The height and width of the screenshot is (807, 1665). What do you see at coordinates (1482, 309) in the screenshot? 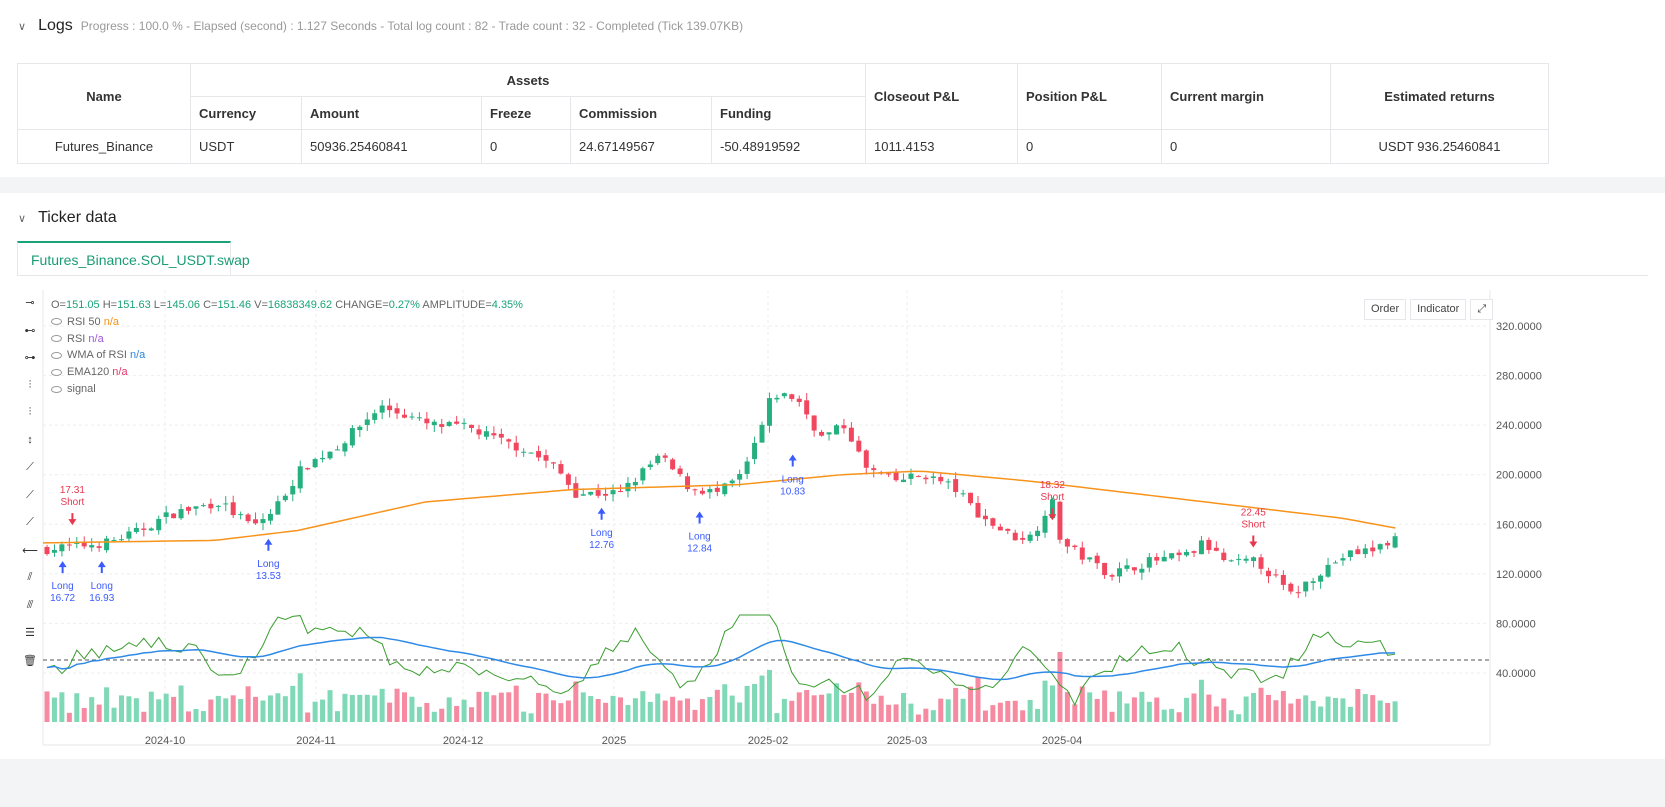
I see `fullscreen-icon: ⤢` at bounding box center [1482, 309].